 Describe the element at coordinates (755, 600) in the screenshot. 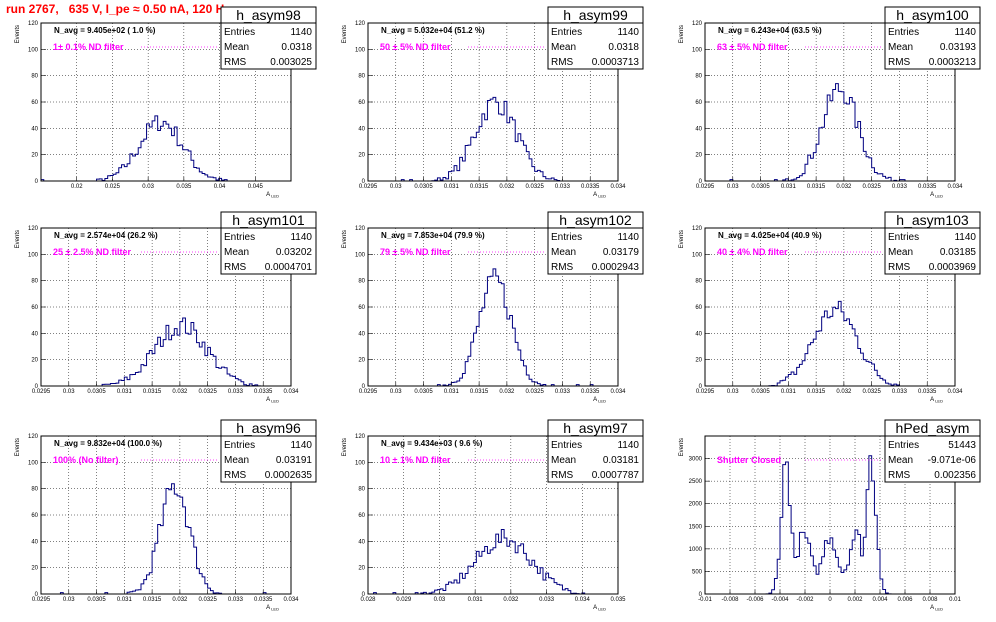

I see `x-tick-label: -0.006` at that location.